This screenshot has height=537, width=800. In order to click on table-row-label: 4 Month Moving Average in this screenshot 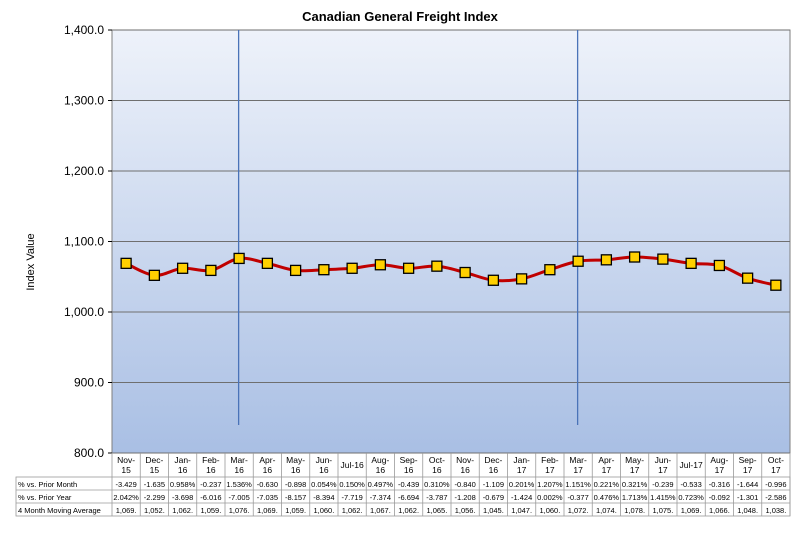, I will do `click(59, 510)`.